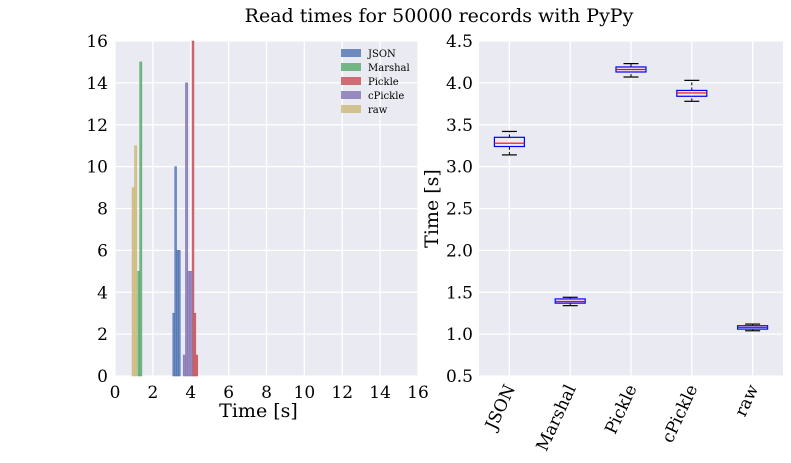 The width and height of the screenshot is (791, 463). What do you see at coordinates (509, 142) in the screenshot?
I see `box-JSON` at bounding box center [509, 142].